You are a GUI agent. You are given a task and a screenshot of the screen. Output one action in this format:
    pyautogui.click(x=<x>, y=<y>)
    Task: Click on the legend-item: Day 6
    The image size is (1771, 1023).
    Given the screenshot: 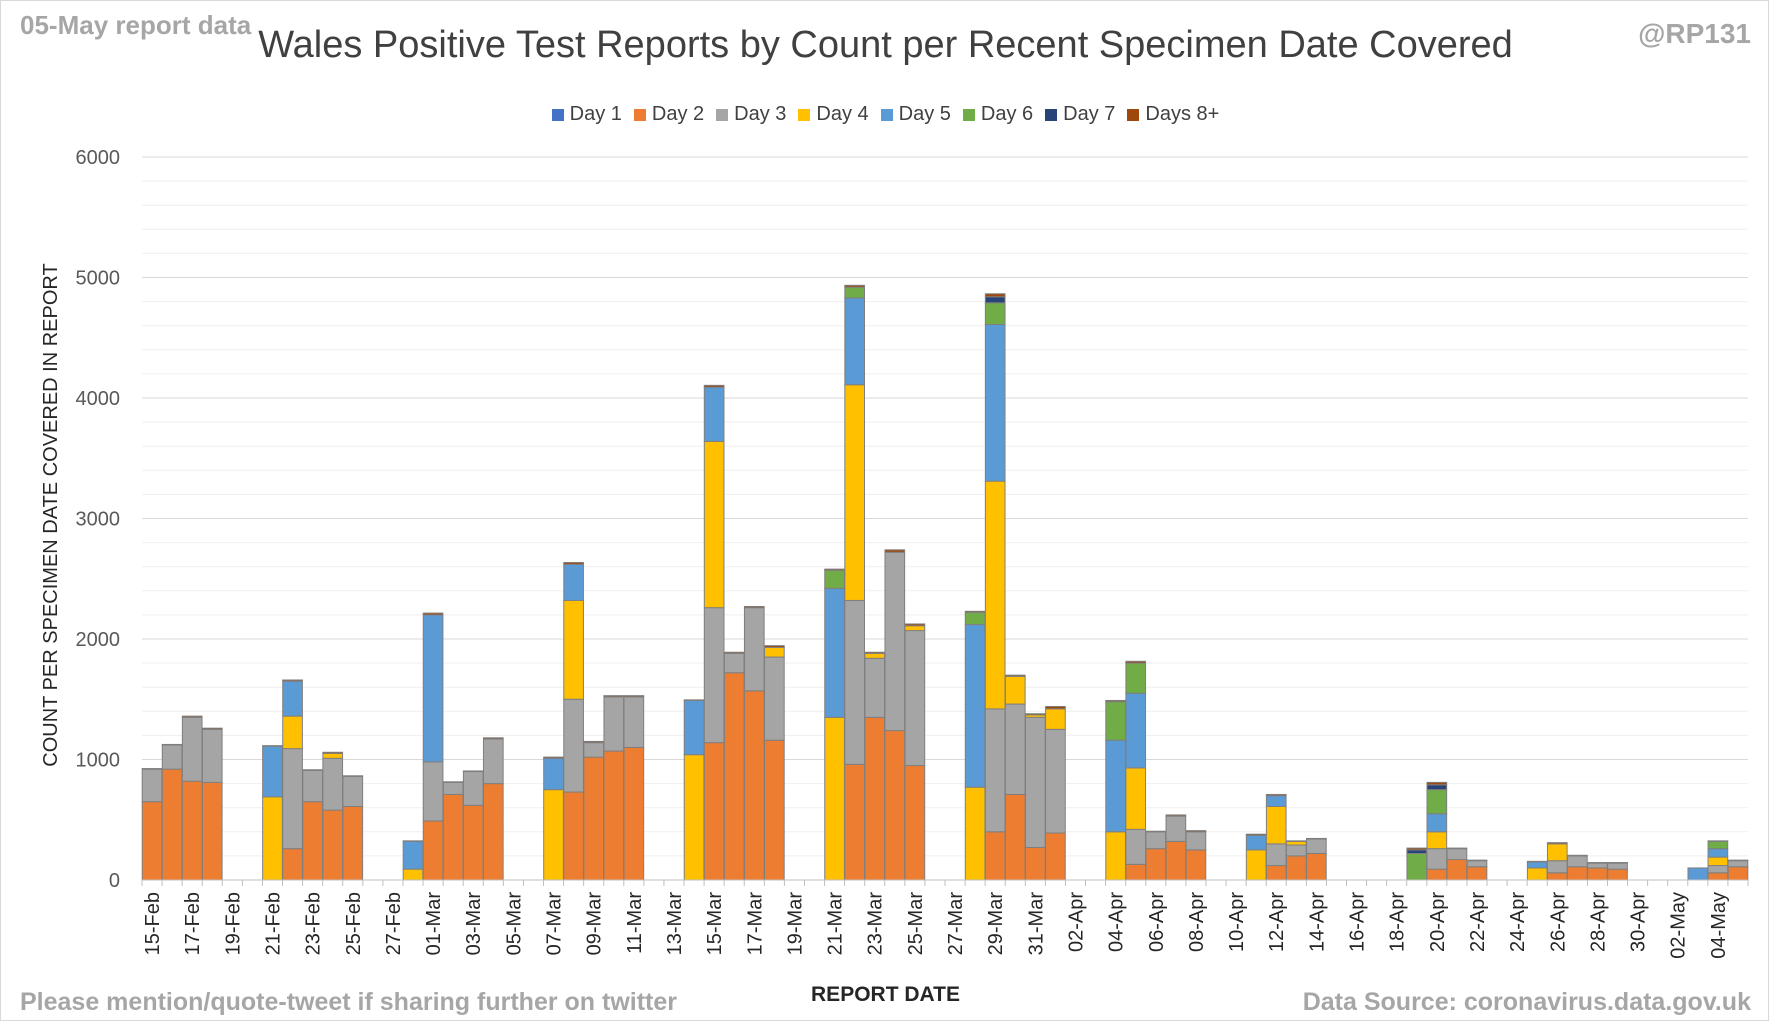 What is the action you would take?
    pyautogui.click(x=998, y=114)
    